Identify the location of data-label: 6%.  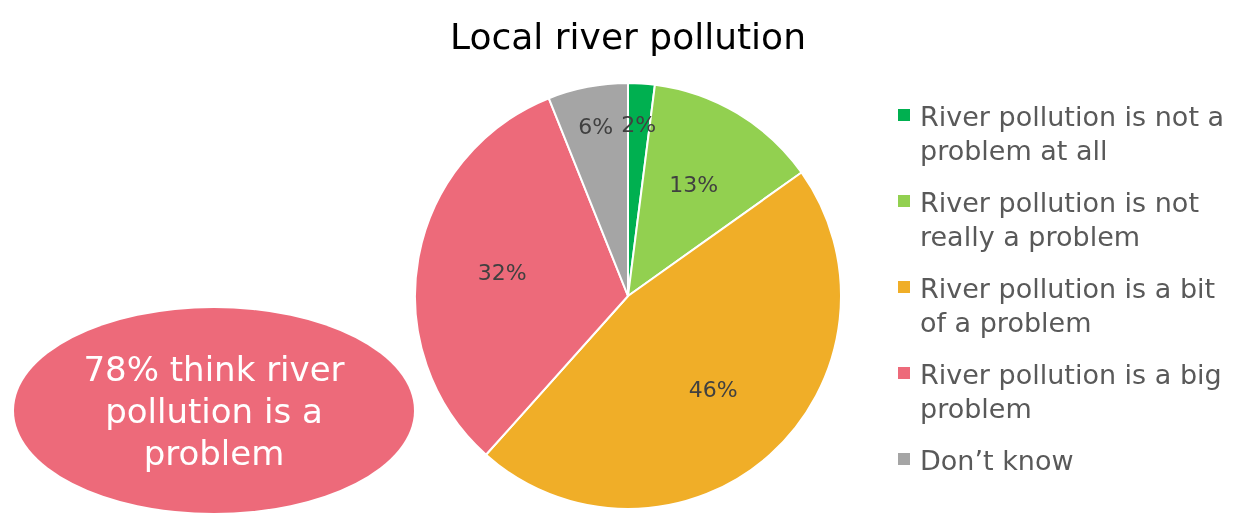
(596, 127).